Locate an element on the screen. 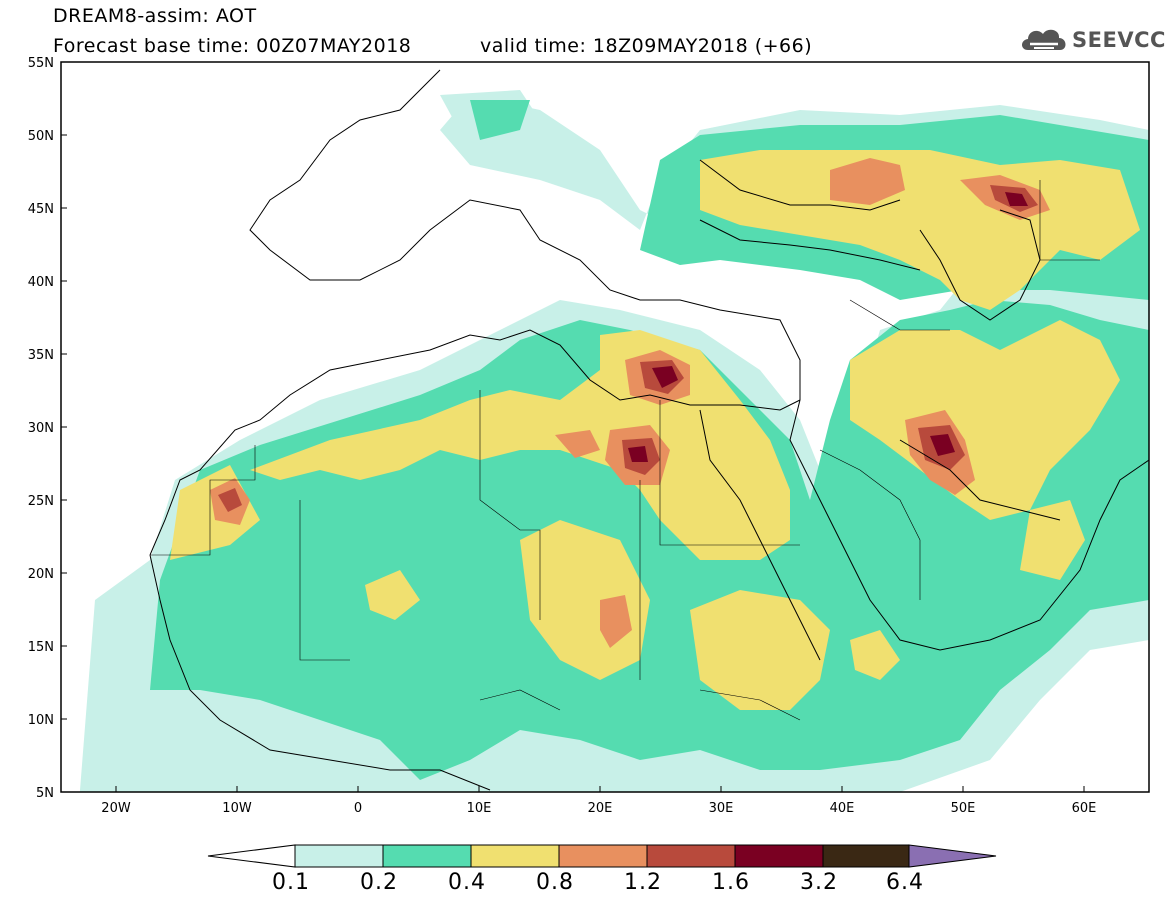 The height and width of the screenshot is (905, 1165). colorbar-label: 1.2 is located at coordinates (643, 882).